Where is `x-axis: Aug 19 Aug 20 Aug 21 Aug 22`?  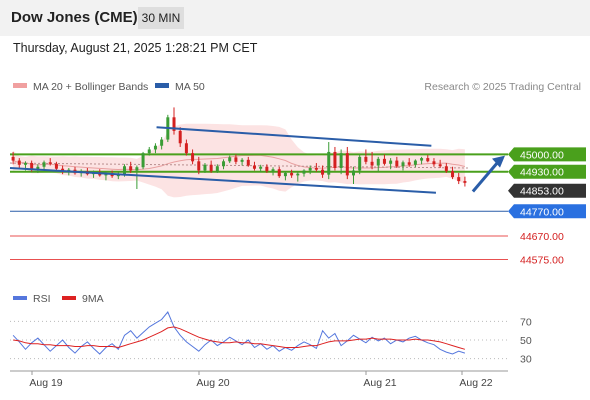
x-axis: Aug 19 Aug 20 Aug 21 Aug 22 is located at coordinates (261, 380).